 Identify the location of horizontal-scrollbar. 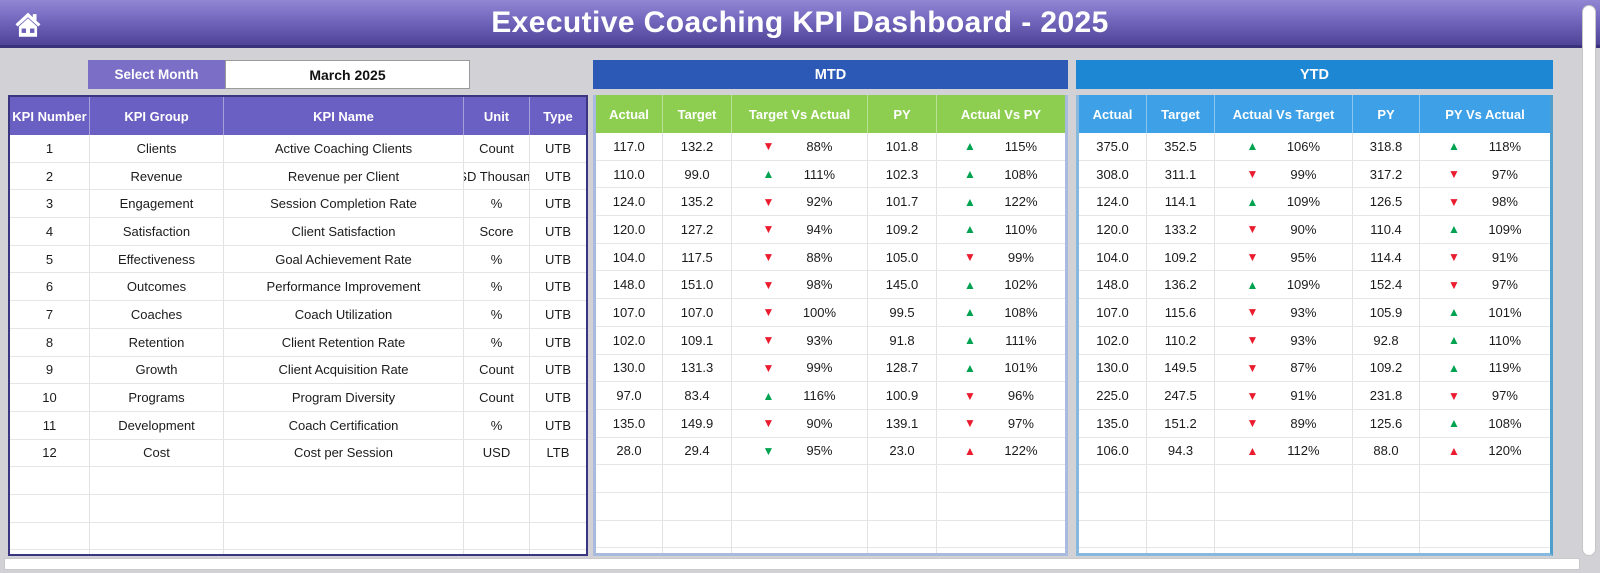
(792, 564).